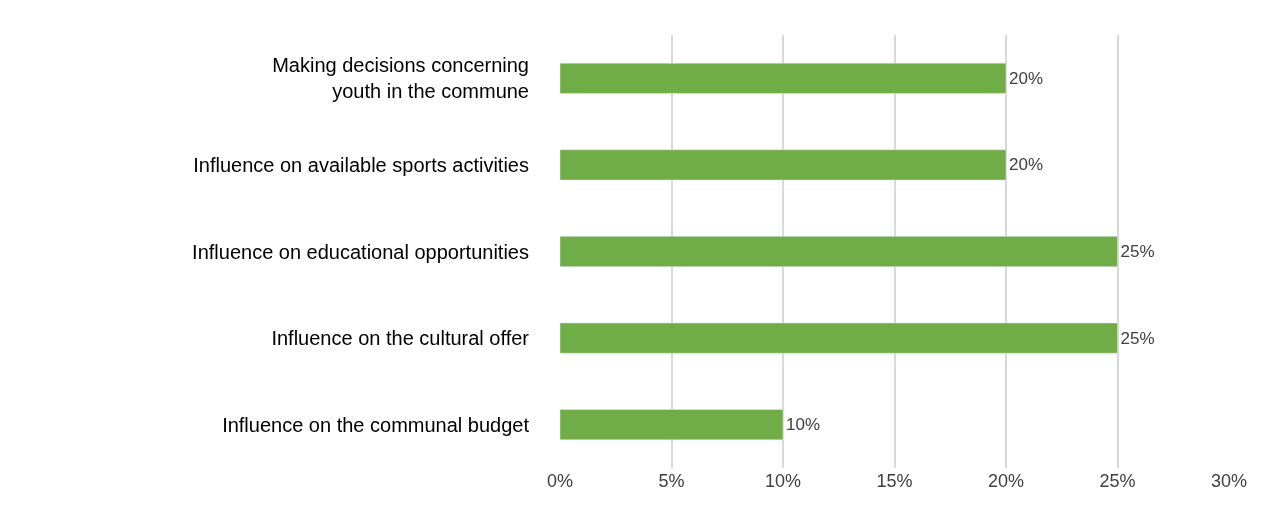 Image resolution: width=1269 pixels, height=518 pixels. Describe the element at coordinates (1229, 481) in the screenshot. I see `x-tick-label: 30%` at that location.